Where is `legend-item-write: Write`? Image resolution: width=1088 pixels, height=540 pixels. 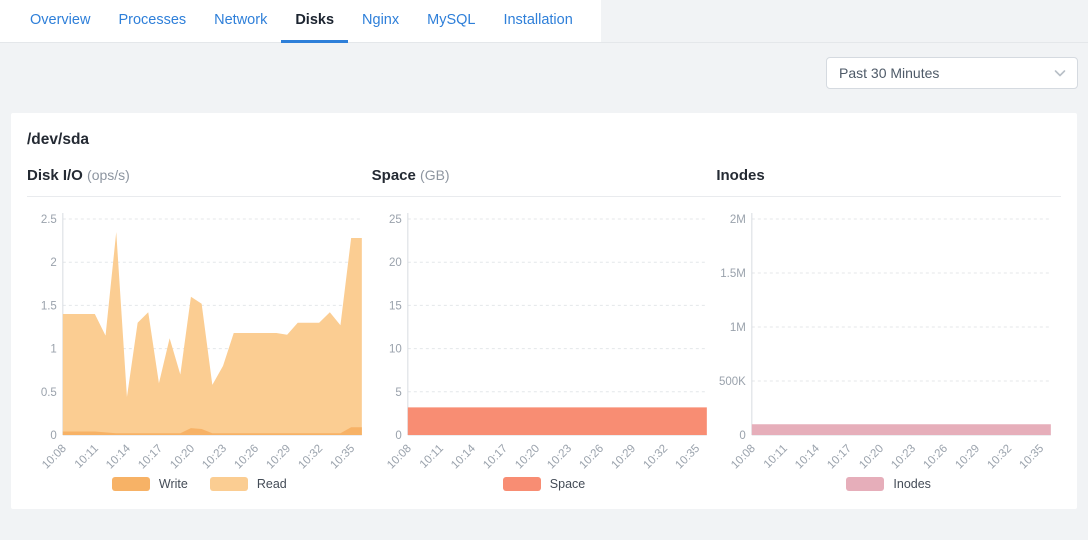
legend-item-write: Write is located at coordinates (149, 484).